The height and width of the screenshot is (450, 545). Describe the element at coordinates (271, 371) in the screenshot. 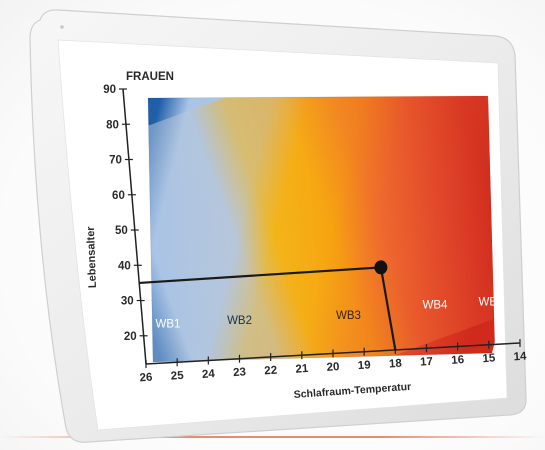

I see `x-tick-label: 22` at that location.